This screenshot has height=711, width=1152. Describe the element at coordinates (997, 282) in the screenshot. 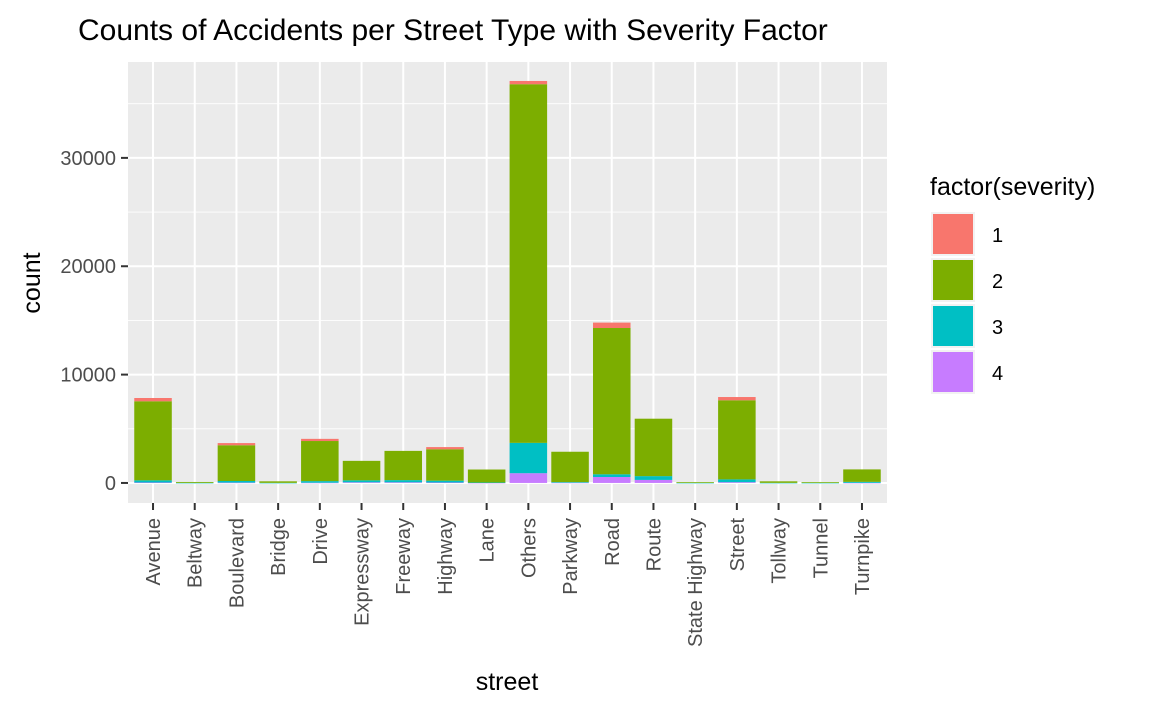

I see `legend-label: 2` at that location.